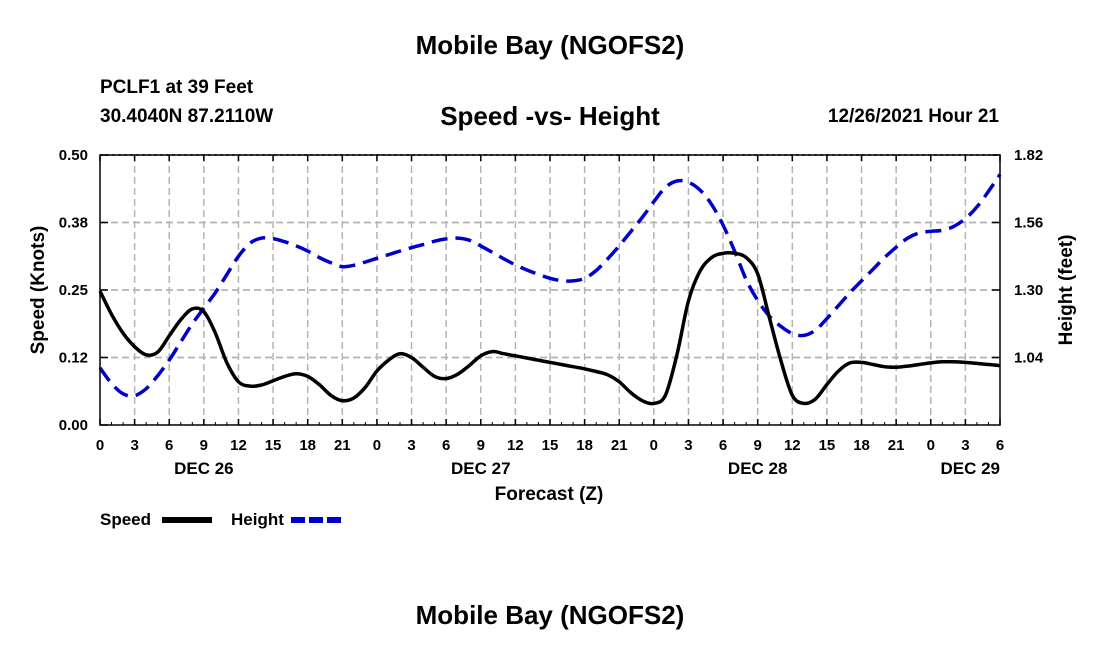 Image resolution: width=1100 pixels, height=650 pixels. What do you see at coordinates (1028, 290) in the screenshot?
I see `y2-tick-label: 1.30` at bounding box center [1028, 290].